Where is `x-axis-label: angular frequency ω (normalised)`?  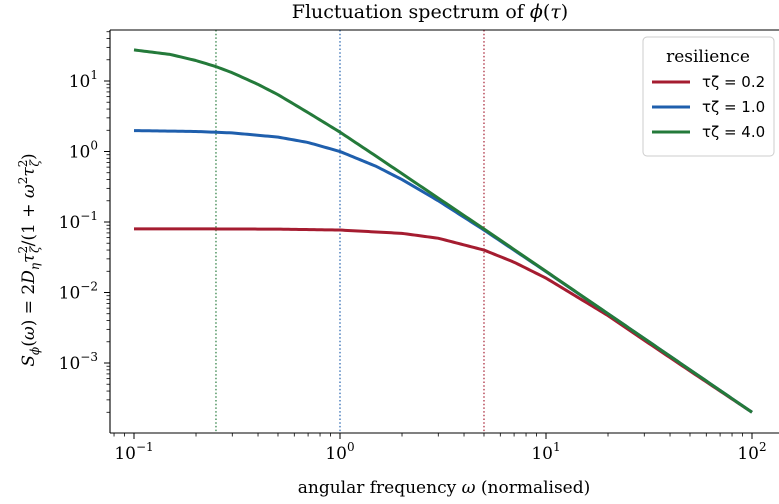 x-axis-label: angular frequency ω (normalised) is located at coordinates (444, 488).